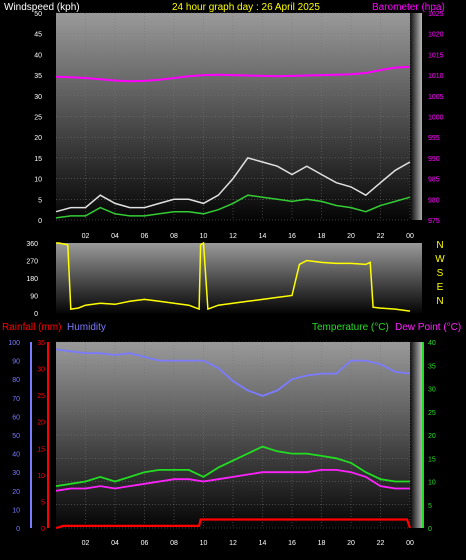  Describe the element at coordinates (41, 476) in the screenshot. I see `rainfall-tick-label: 10` at that location.